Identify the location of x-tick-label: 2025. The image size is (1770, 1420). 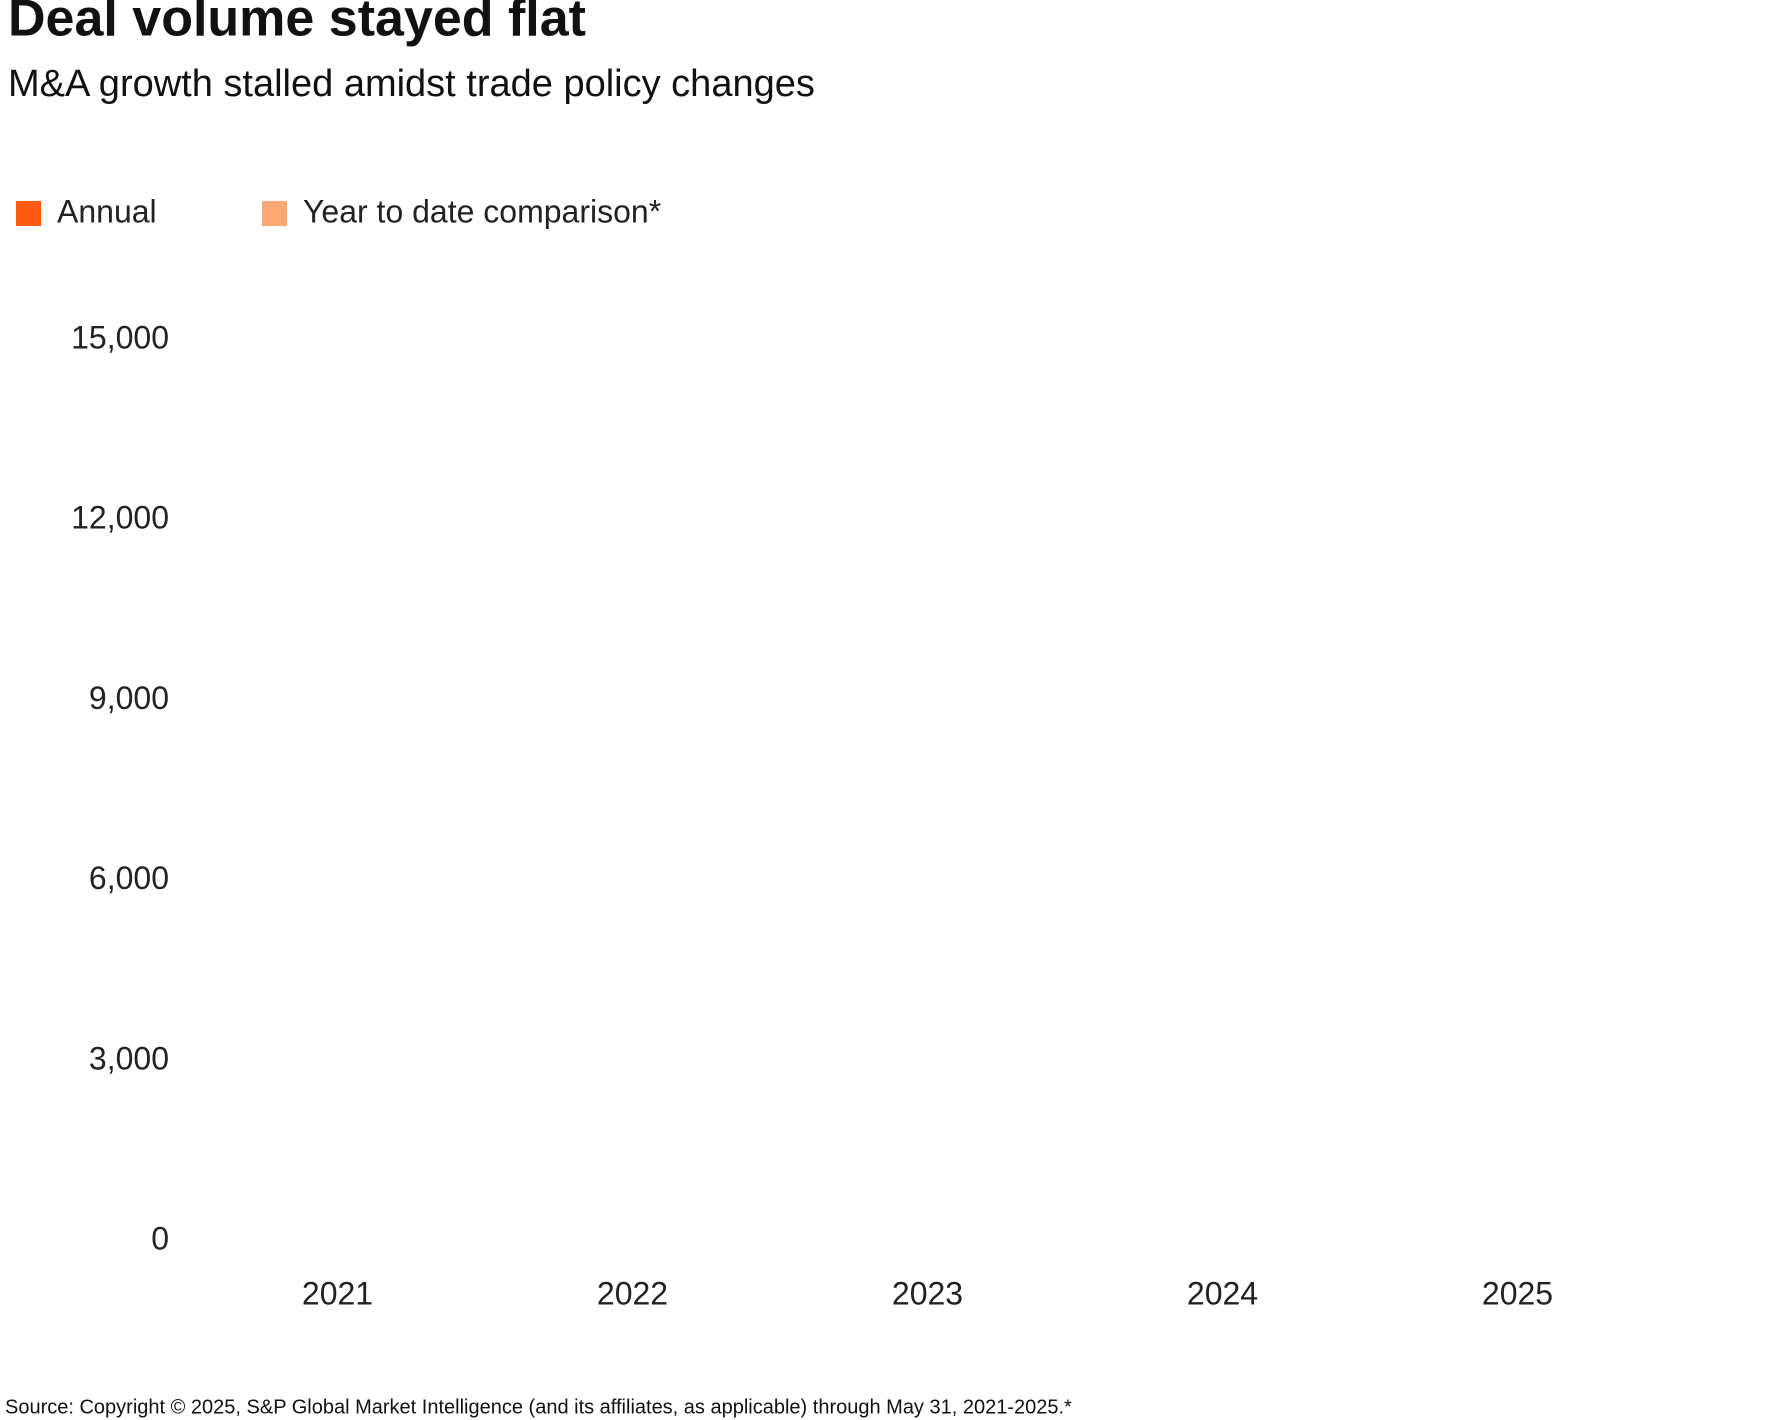
(1517, 1293).